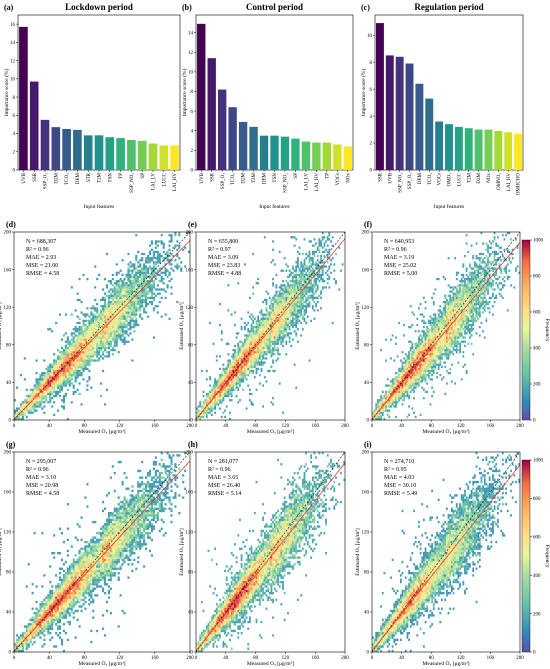 This screenshot has width=550, height=669. What do you see at coordinates (264, 152) in the screenshot?
I see `bar-dem` at bounding box center [264, 152].